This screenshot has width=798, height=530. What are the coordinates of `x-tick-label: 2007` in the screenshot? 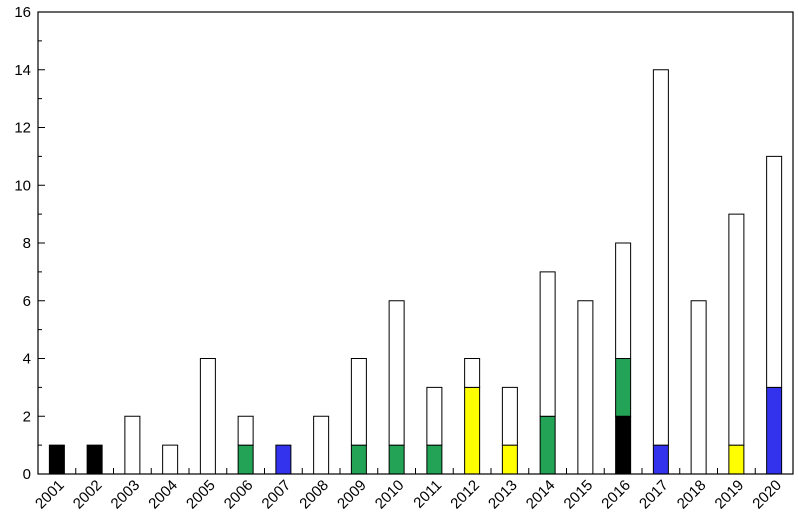 It's located at (277, 495).